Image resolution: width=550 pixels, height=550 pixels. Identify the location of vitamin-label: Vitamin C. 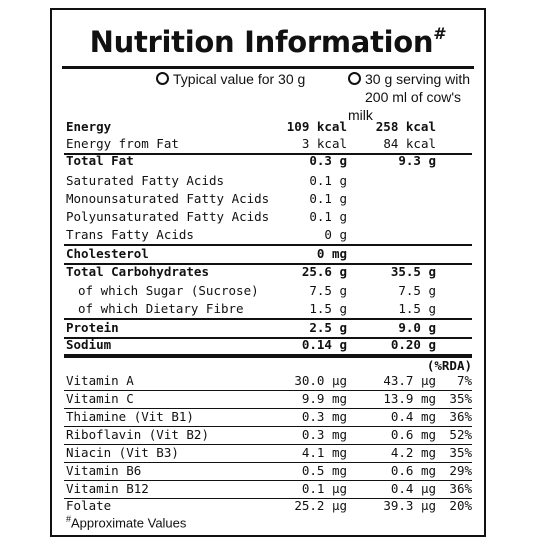
(100, 398).